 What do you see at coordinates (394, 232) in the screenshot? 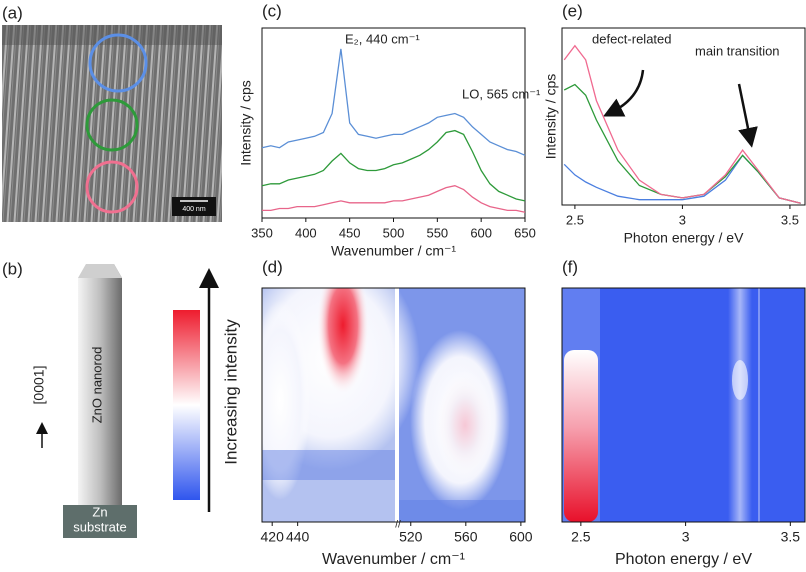
I see `x-tick-label: 500` at bounding box center [394, 232].